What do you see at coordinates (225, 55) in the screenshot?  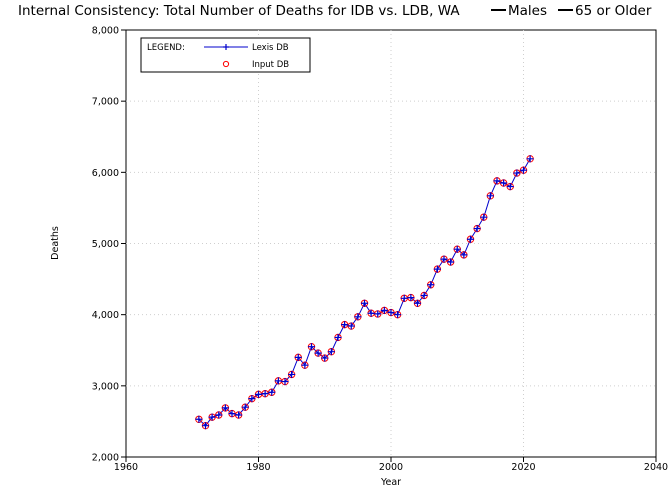 I see `legend: LEGEND: Lexis DB Input DB` at bounding box center [225, 55].